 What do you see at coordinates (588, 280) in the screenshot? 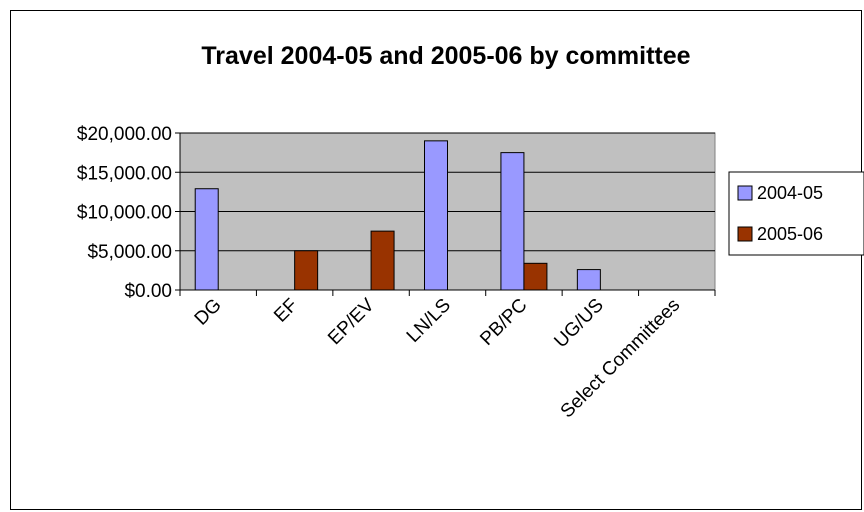
I see `bar-2004-05-ug-us` at bounding box center [588, 280].